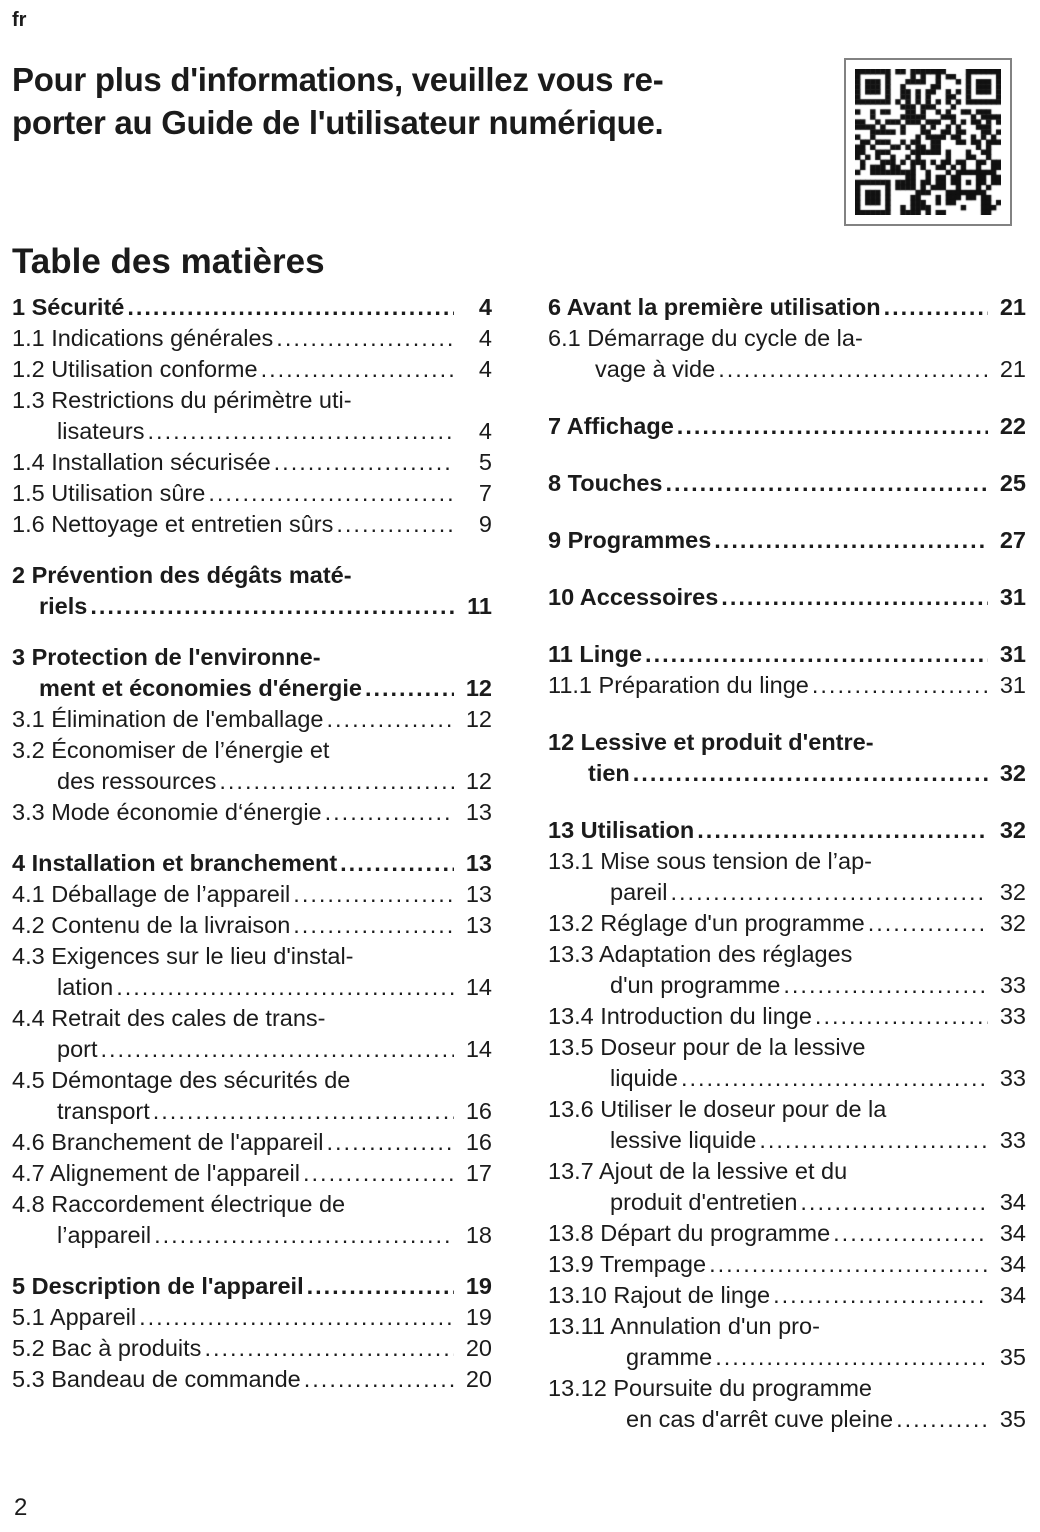 This screenshot has width=1040, height=1532. Describe the element at coordinates (200, 688) in the screenshot. I see `toc-entry-text: ment et économies d'énergie` at that location.